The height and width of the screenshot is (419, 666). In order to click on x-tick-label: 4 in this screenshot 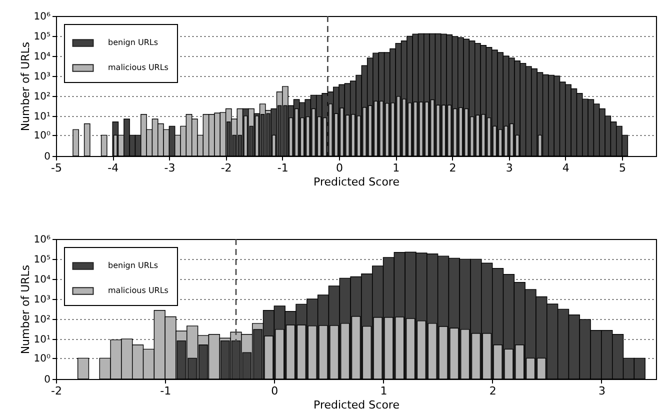, I will do `click(566, 168)`.